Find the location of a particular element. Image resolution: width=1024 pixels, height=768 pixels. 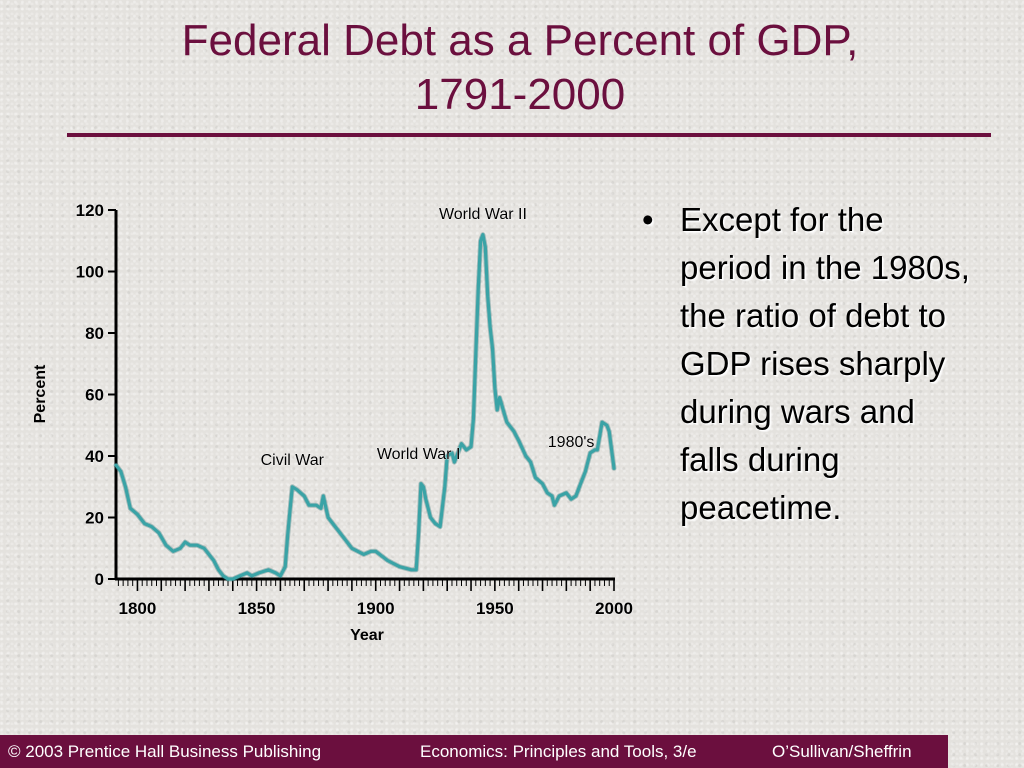

title-line-1: Federal Debt as a Percent of GDP, is located at coordinates (520, 40).